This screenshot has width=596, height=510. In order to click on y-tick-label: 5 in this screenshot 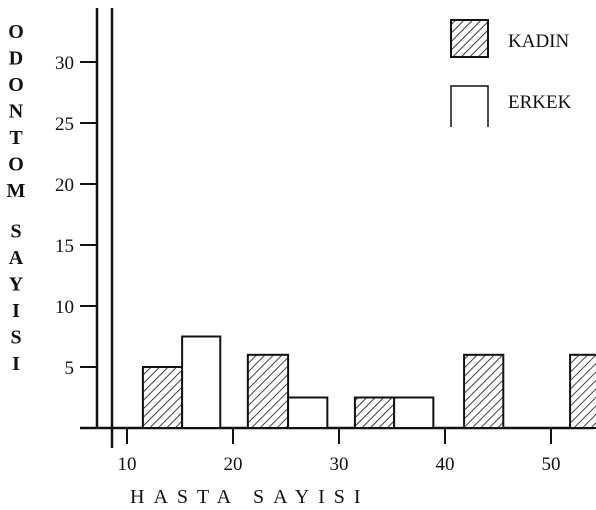, I will do `click(70, 368)`.